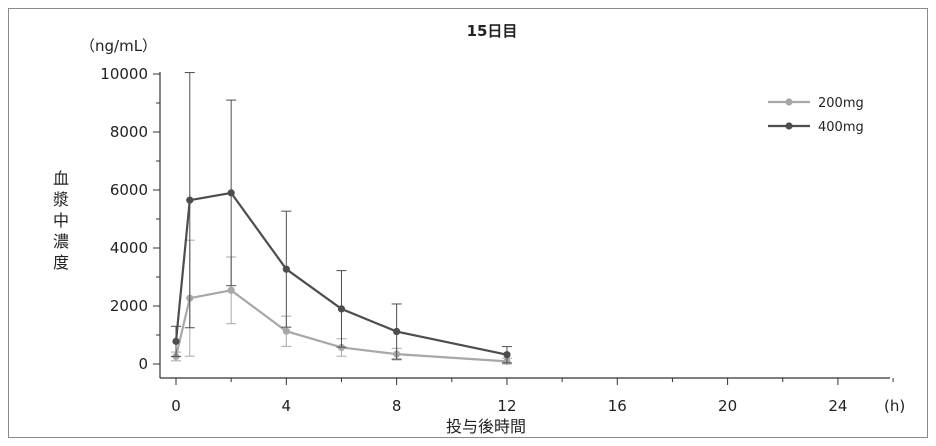 Image resolution: width=936 pixels, height=446 pixels. I want to click on x-tick-label: 16, so click(617, 406).